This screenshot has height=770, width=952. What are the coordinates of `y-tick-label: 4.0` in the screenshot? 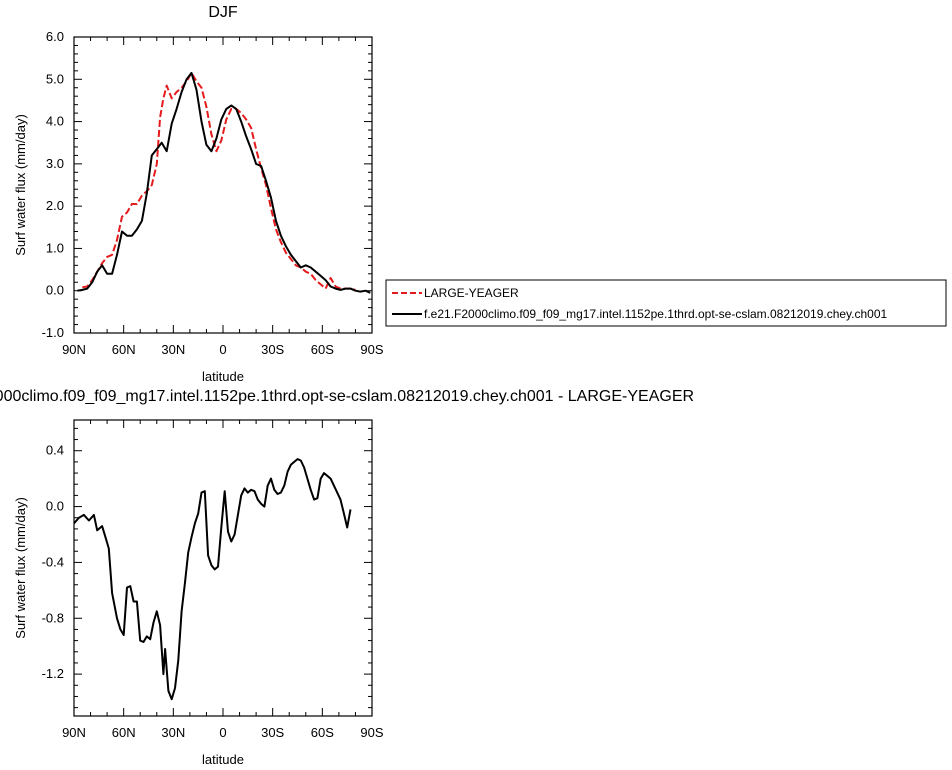 It's located at (55, 121).